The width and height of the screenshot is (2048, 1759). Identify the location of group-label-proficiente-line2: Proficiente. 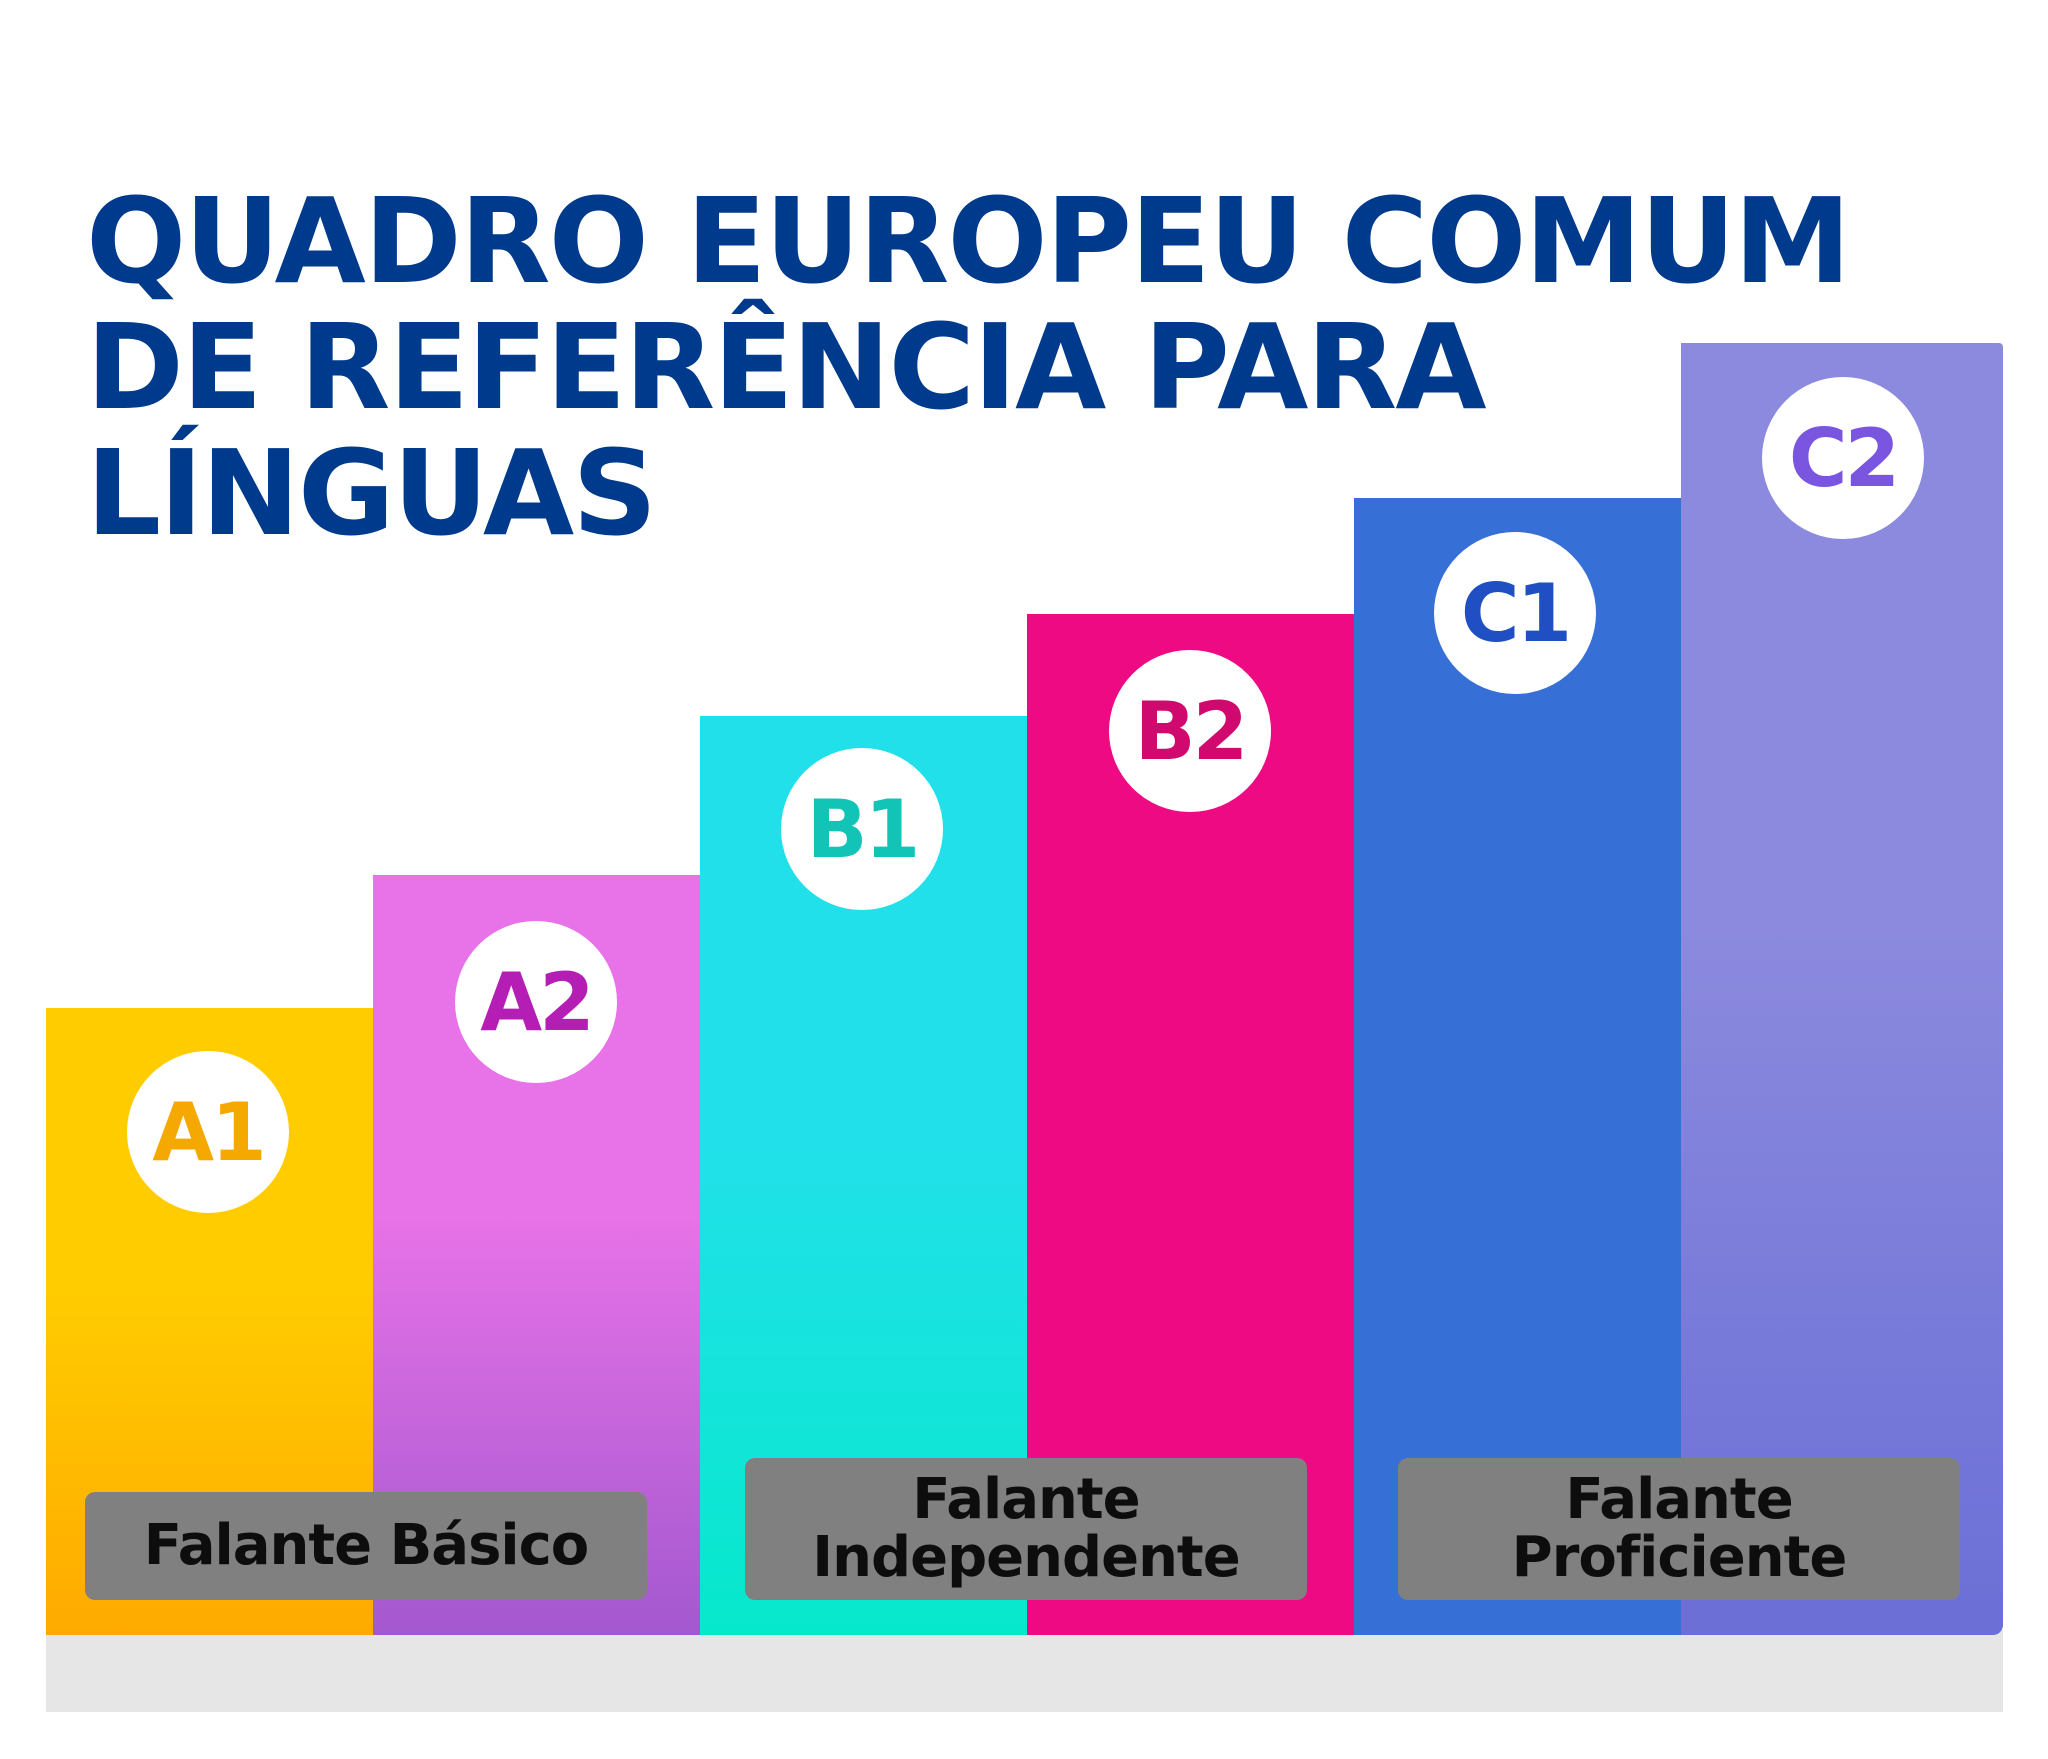
(1679, 1557).